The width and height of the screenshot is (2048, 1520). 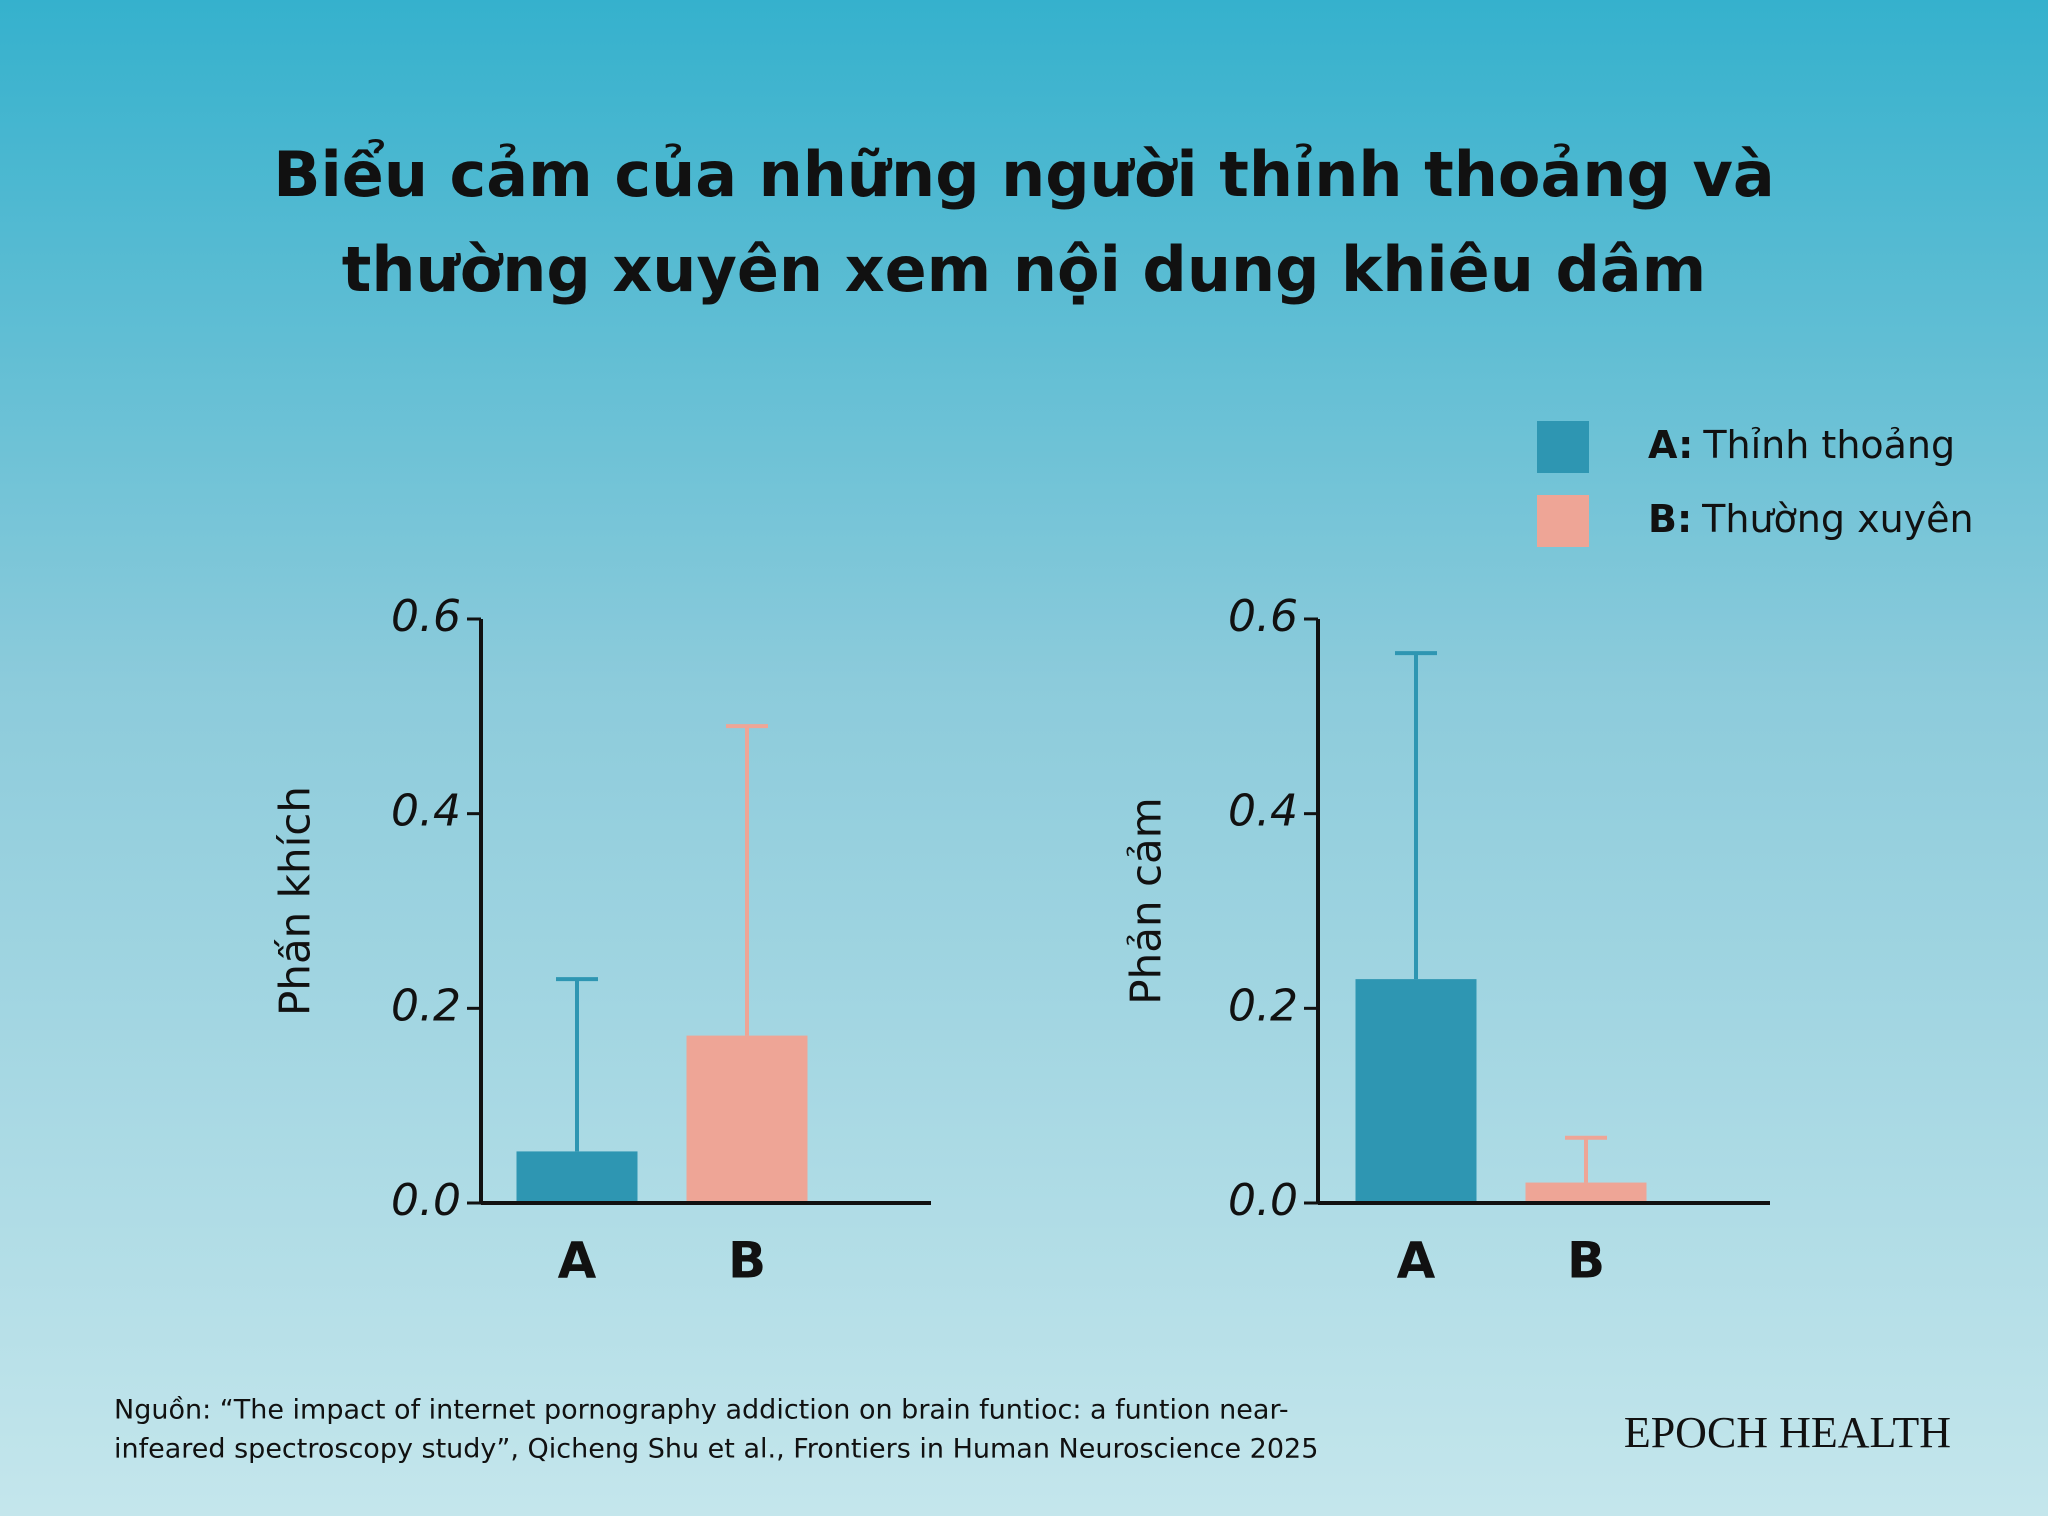 I want to click on legend-label: A: Thỉnh thoảng, so click(x=1801, y=445).